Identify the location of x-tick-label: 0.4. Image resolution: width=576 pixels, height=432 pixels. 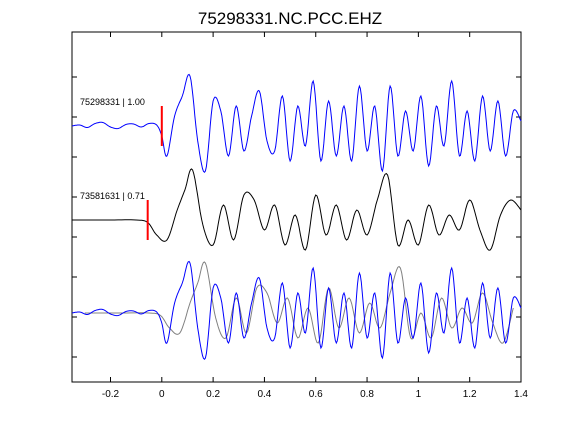
(264, 394).